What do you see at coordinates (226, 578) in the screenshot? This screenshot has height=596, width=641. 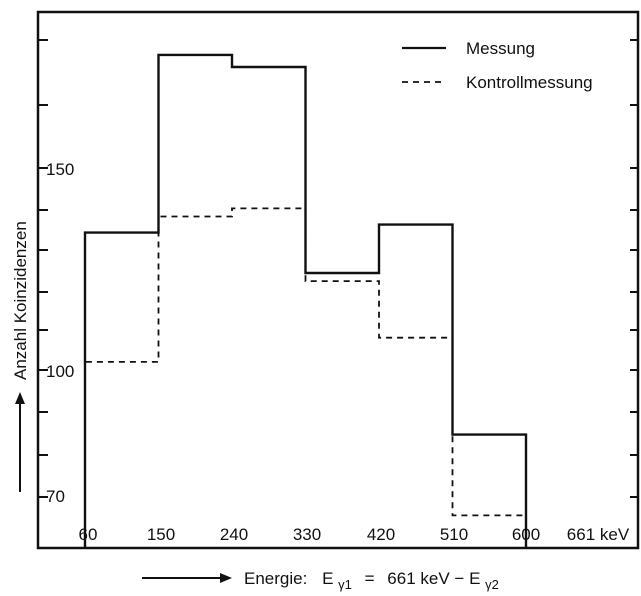 I see `x-axis-arrowhead` at bounding box center [226, 578].